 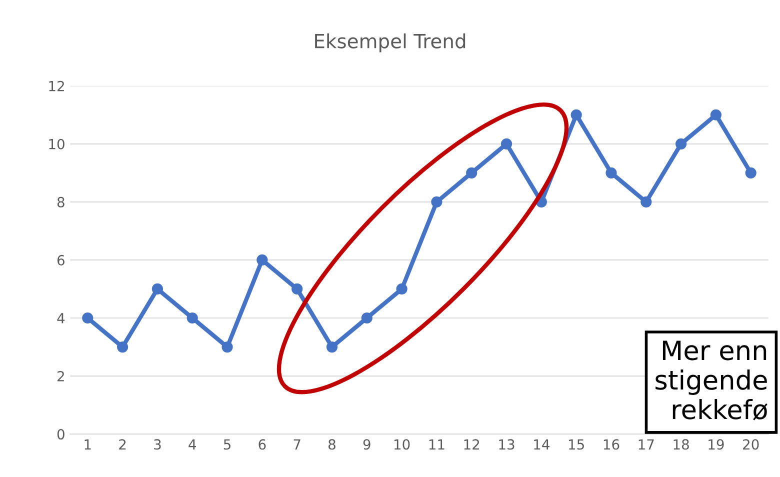 I want to click on x-tick-label: 7, so click(x=297, y=444).